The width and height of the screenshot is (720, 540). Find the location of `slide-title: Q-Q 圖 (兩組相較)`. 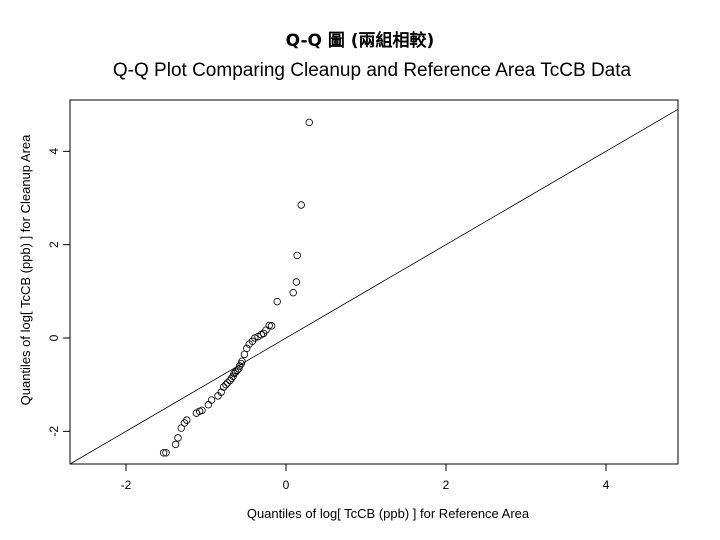

slide-title: Q-Q 圖 (兩組相較) is located at coordinates (360, 41).